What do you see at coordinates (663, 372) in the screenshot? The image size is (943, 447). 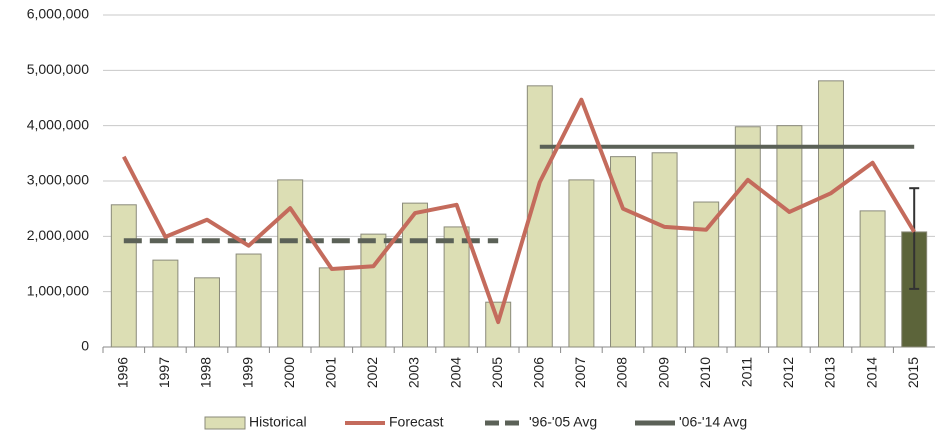 I see `x-tick-label: 2009` at bounding box center [663, 372].